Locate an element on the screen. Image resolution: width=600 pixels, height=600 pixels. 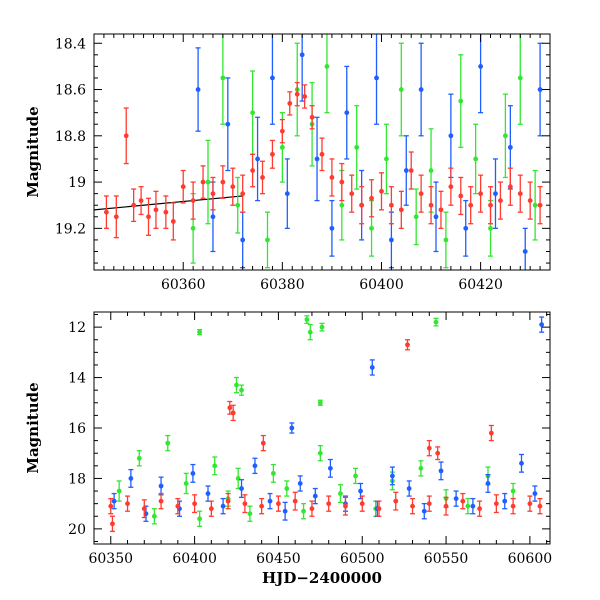
bottom-y-tick-label: 12 is located at coordinates (77, 328).